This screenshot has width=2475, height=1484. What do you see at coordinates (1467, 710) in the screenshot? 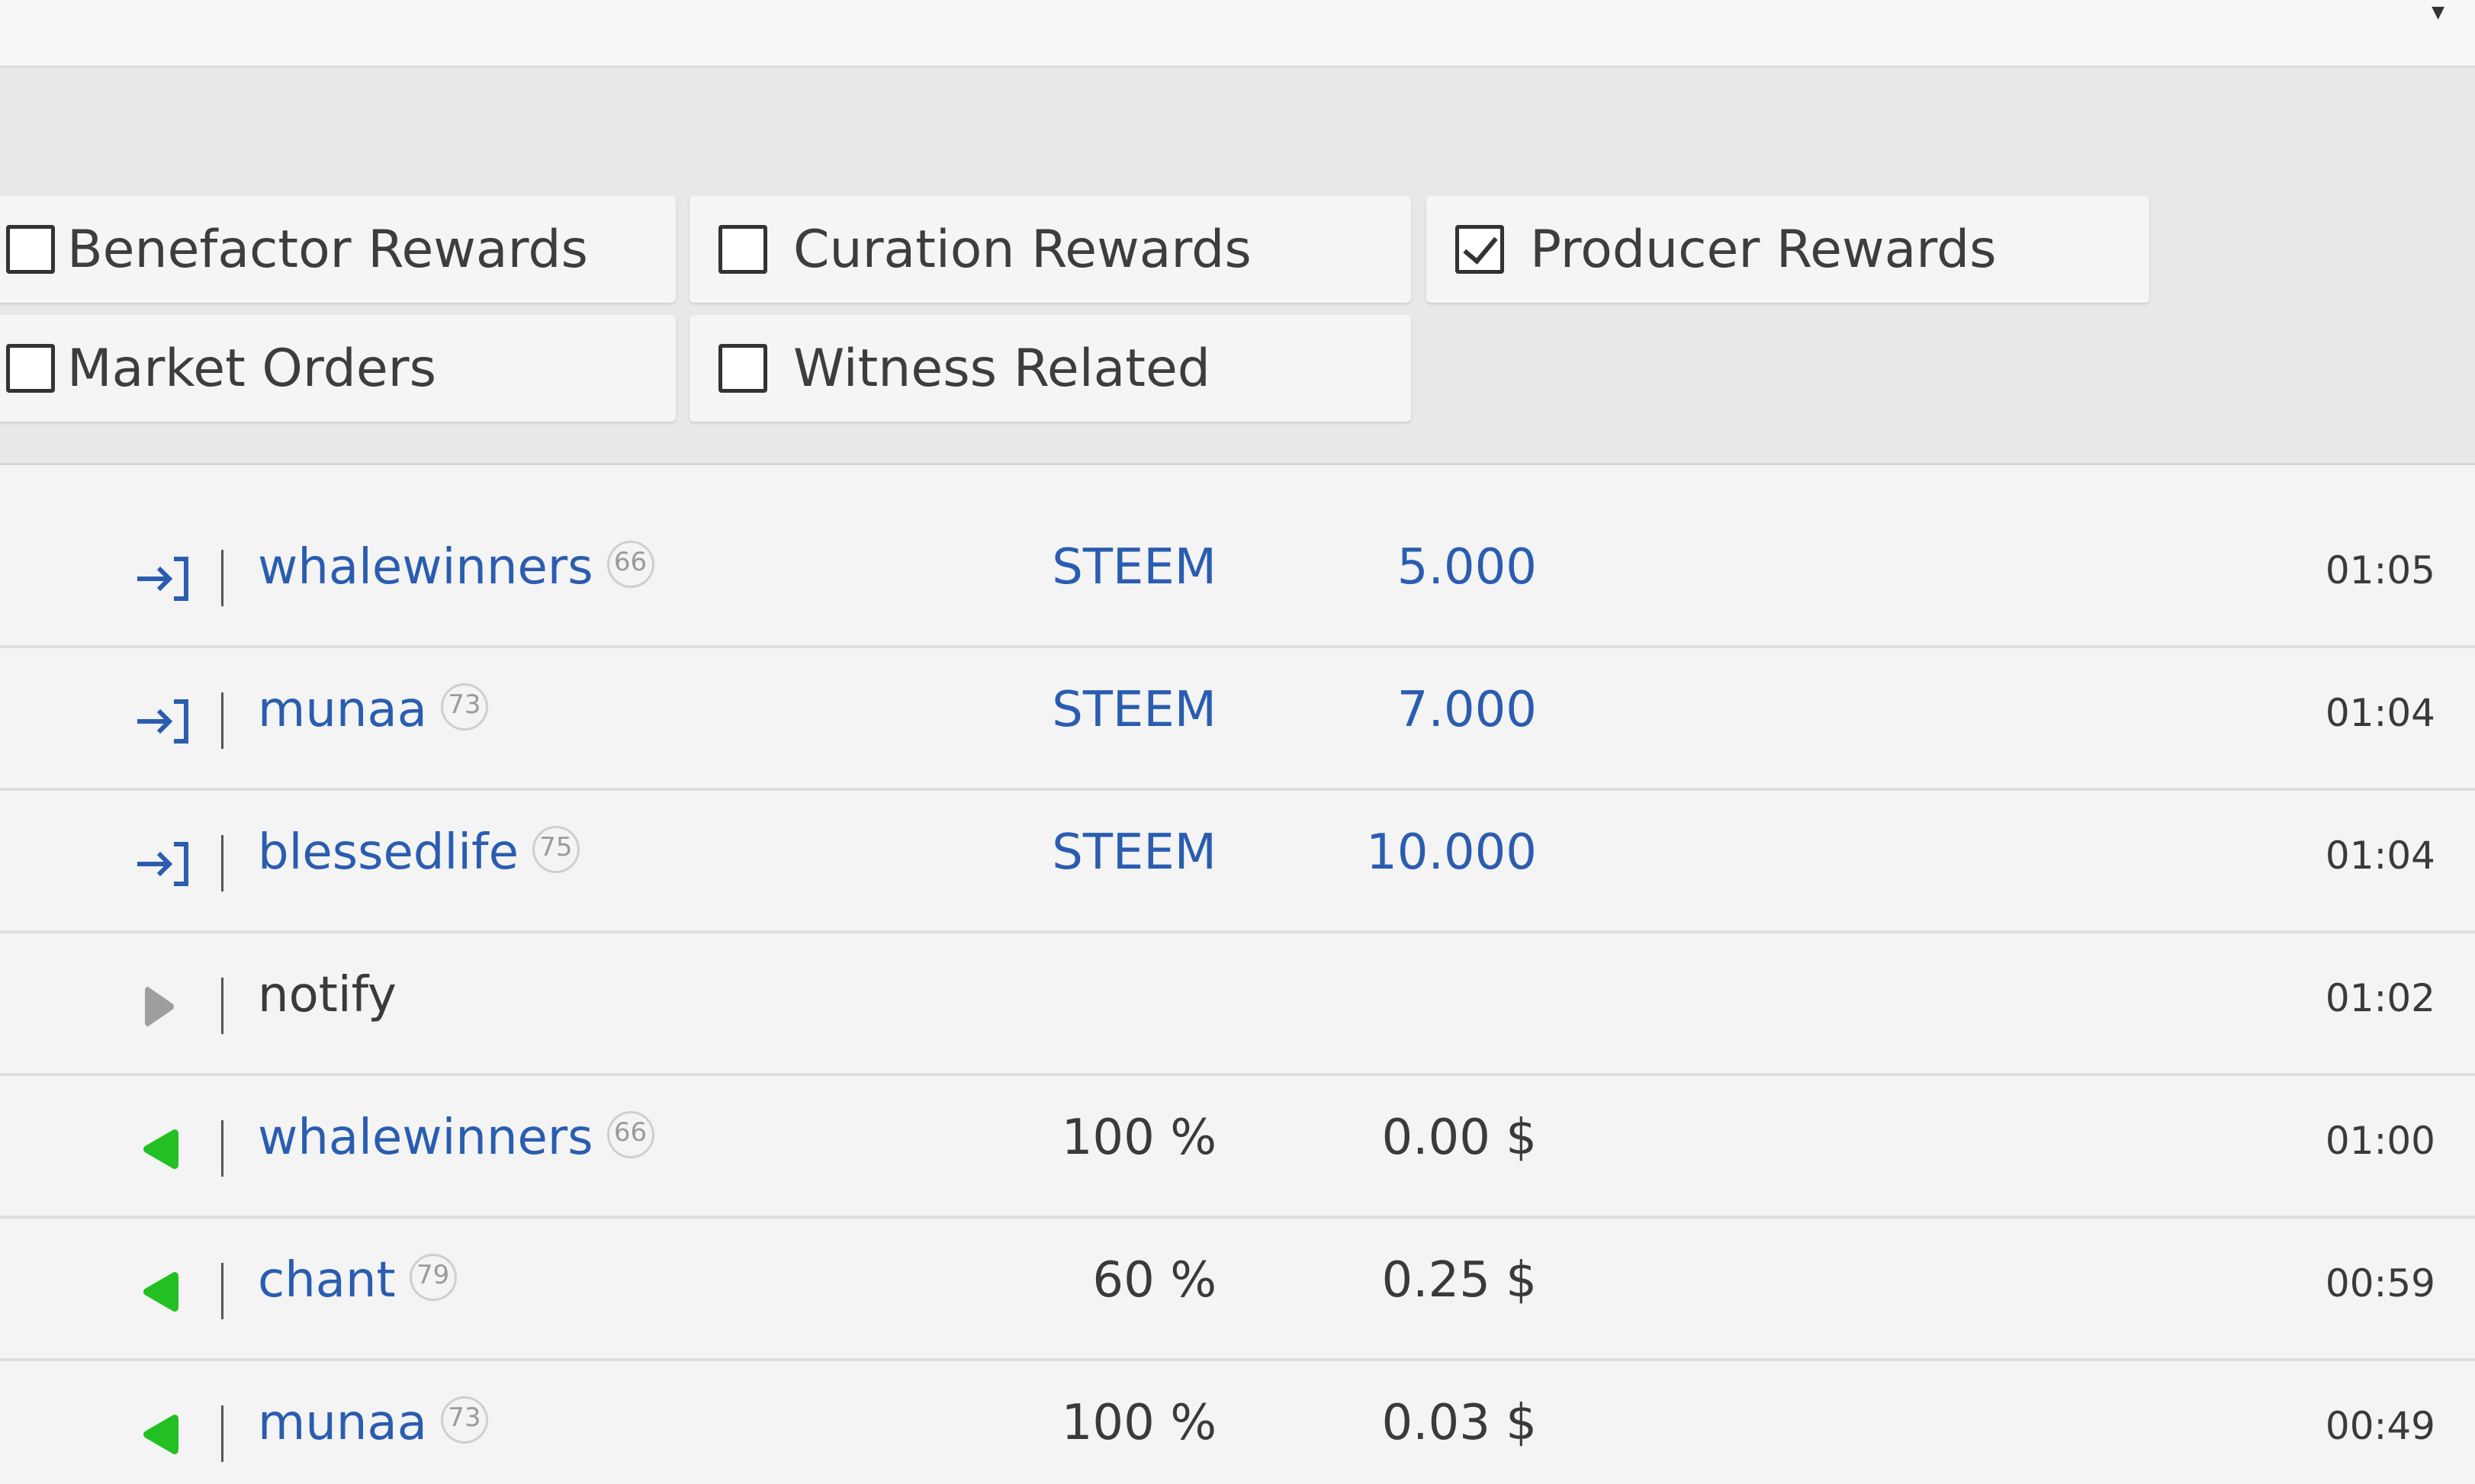
I see `amount-value: 7.000` at bounding box center [1467, 710].